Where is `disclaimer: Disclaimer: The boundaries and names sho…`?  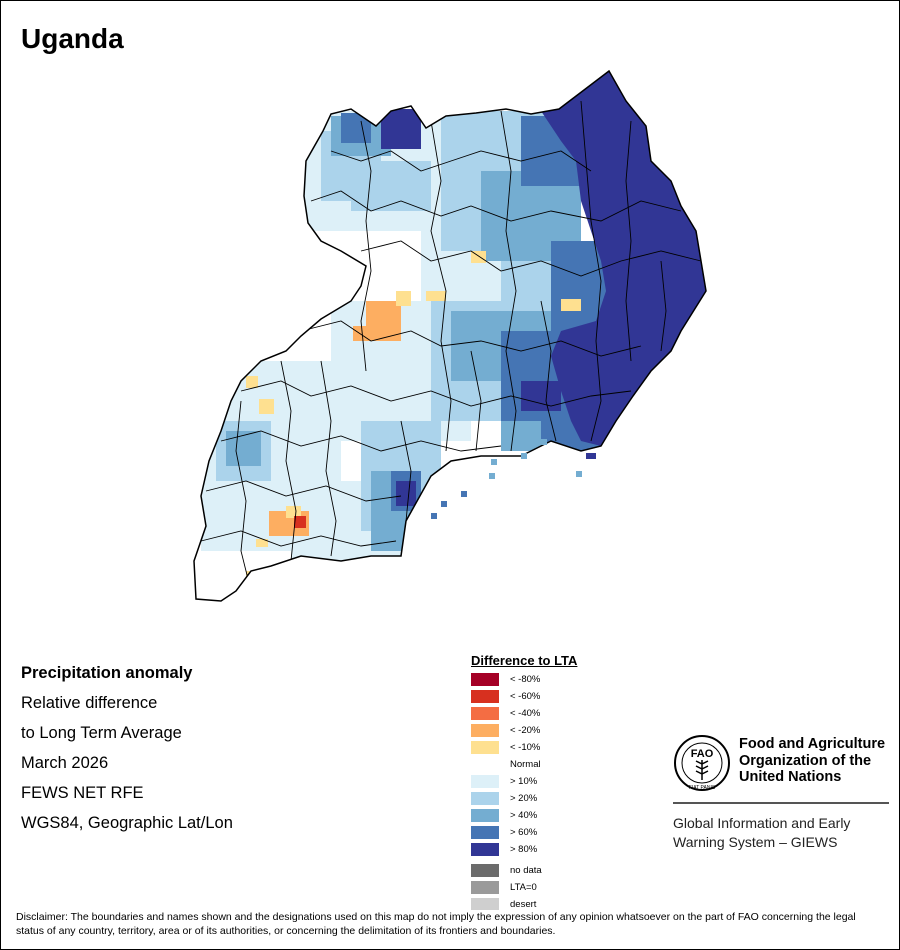 disclaimer: Disclaimer: The boundaries and names sho… is located at coordinates (451, 924).